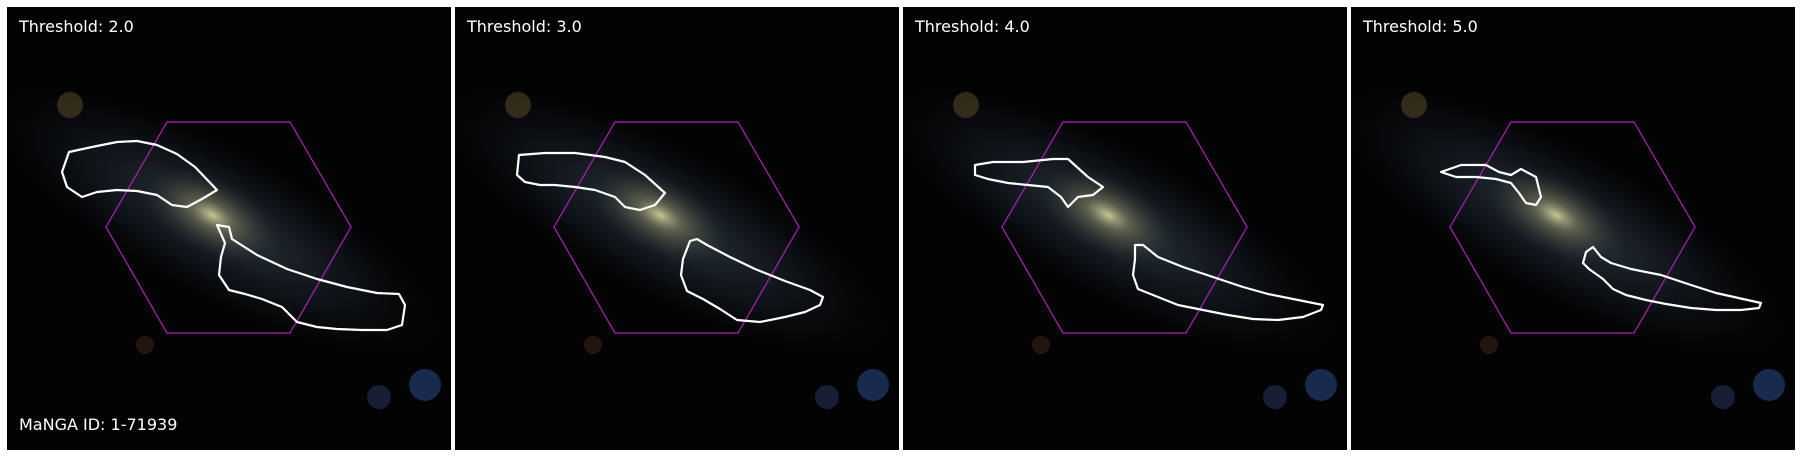 The height and width of the screenshot is (457, 1800). I want to click on threshold-label: Threshold: 5.0, so click(1420, 26).